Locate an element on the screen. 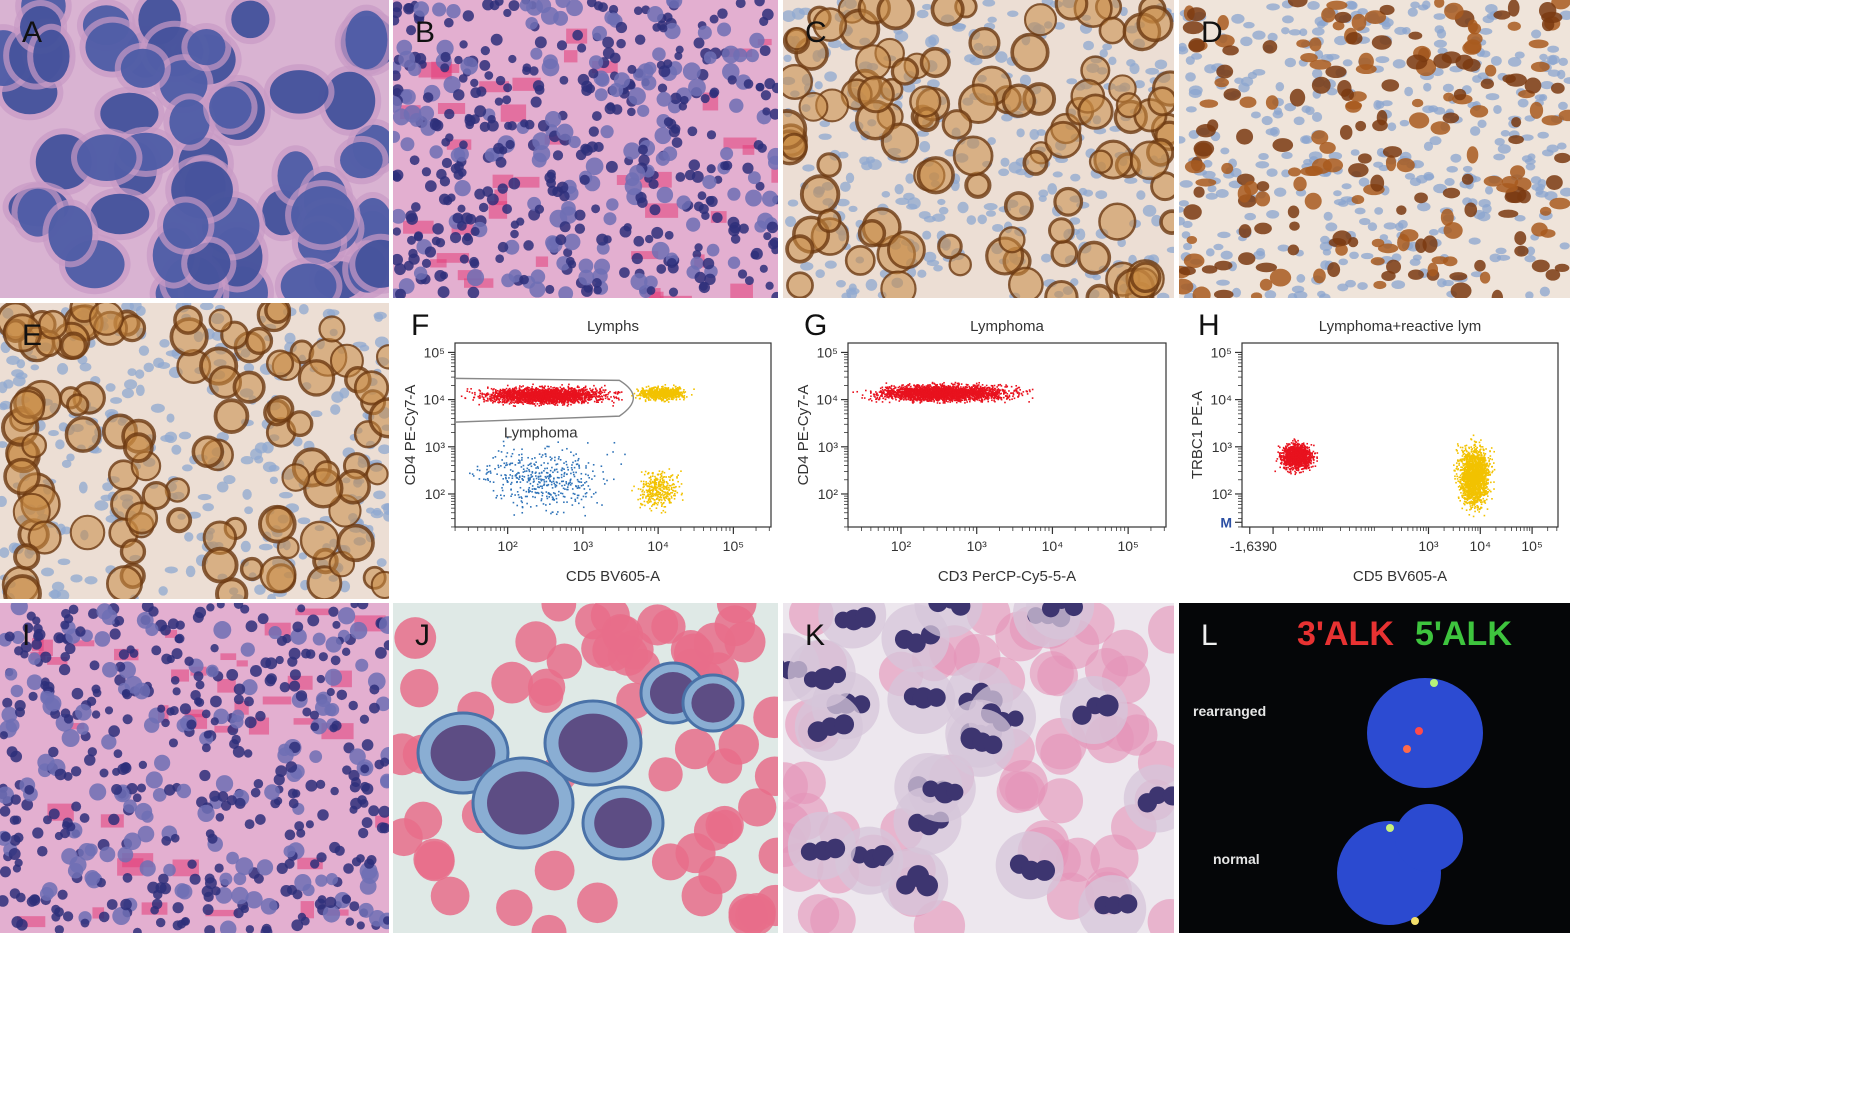  panel-i-micrograph: I is located at coordinates (194, 768).